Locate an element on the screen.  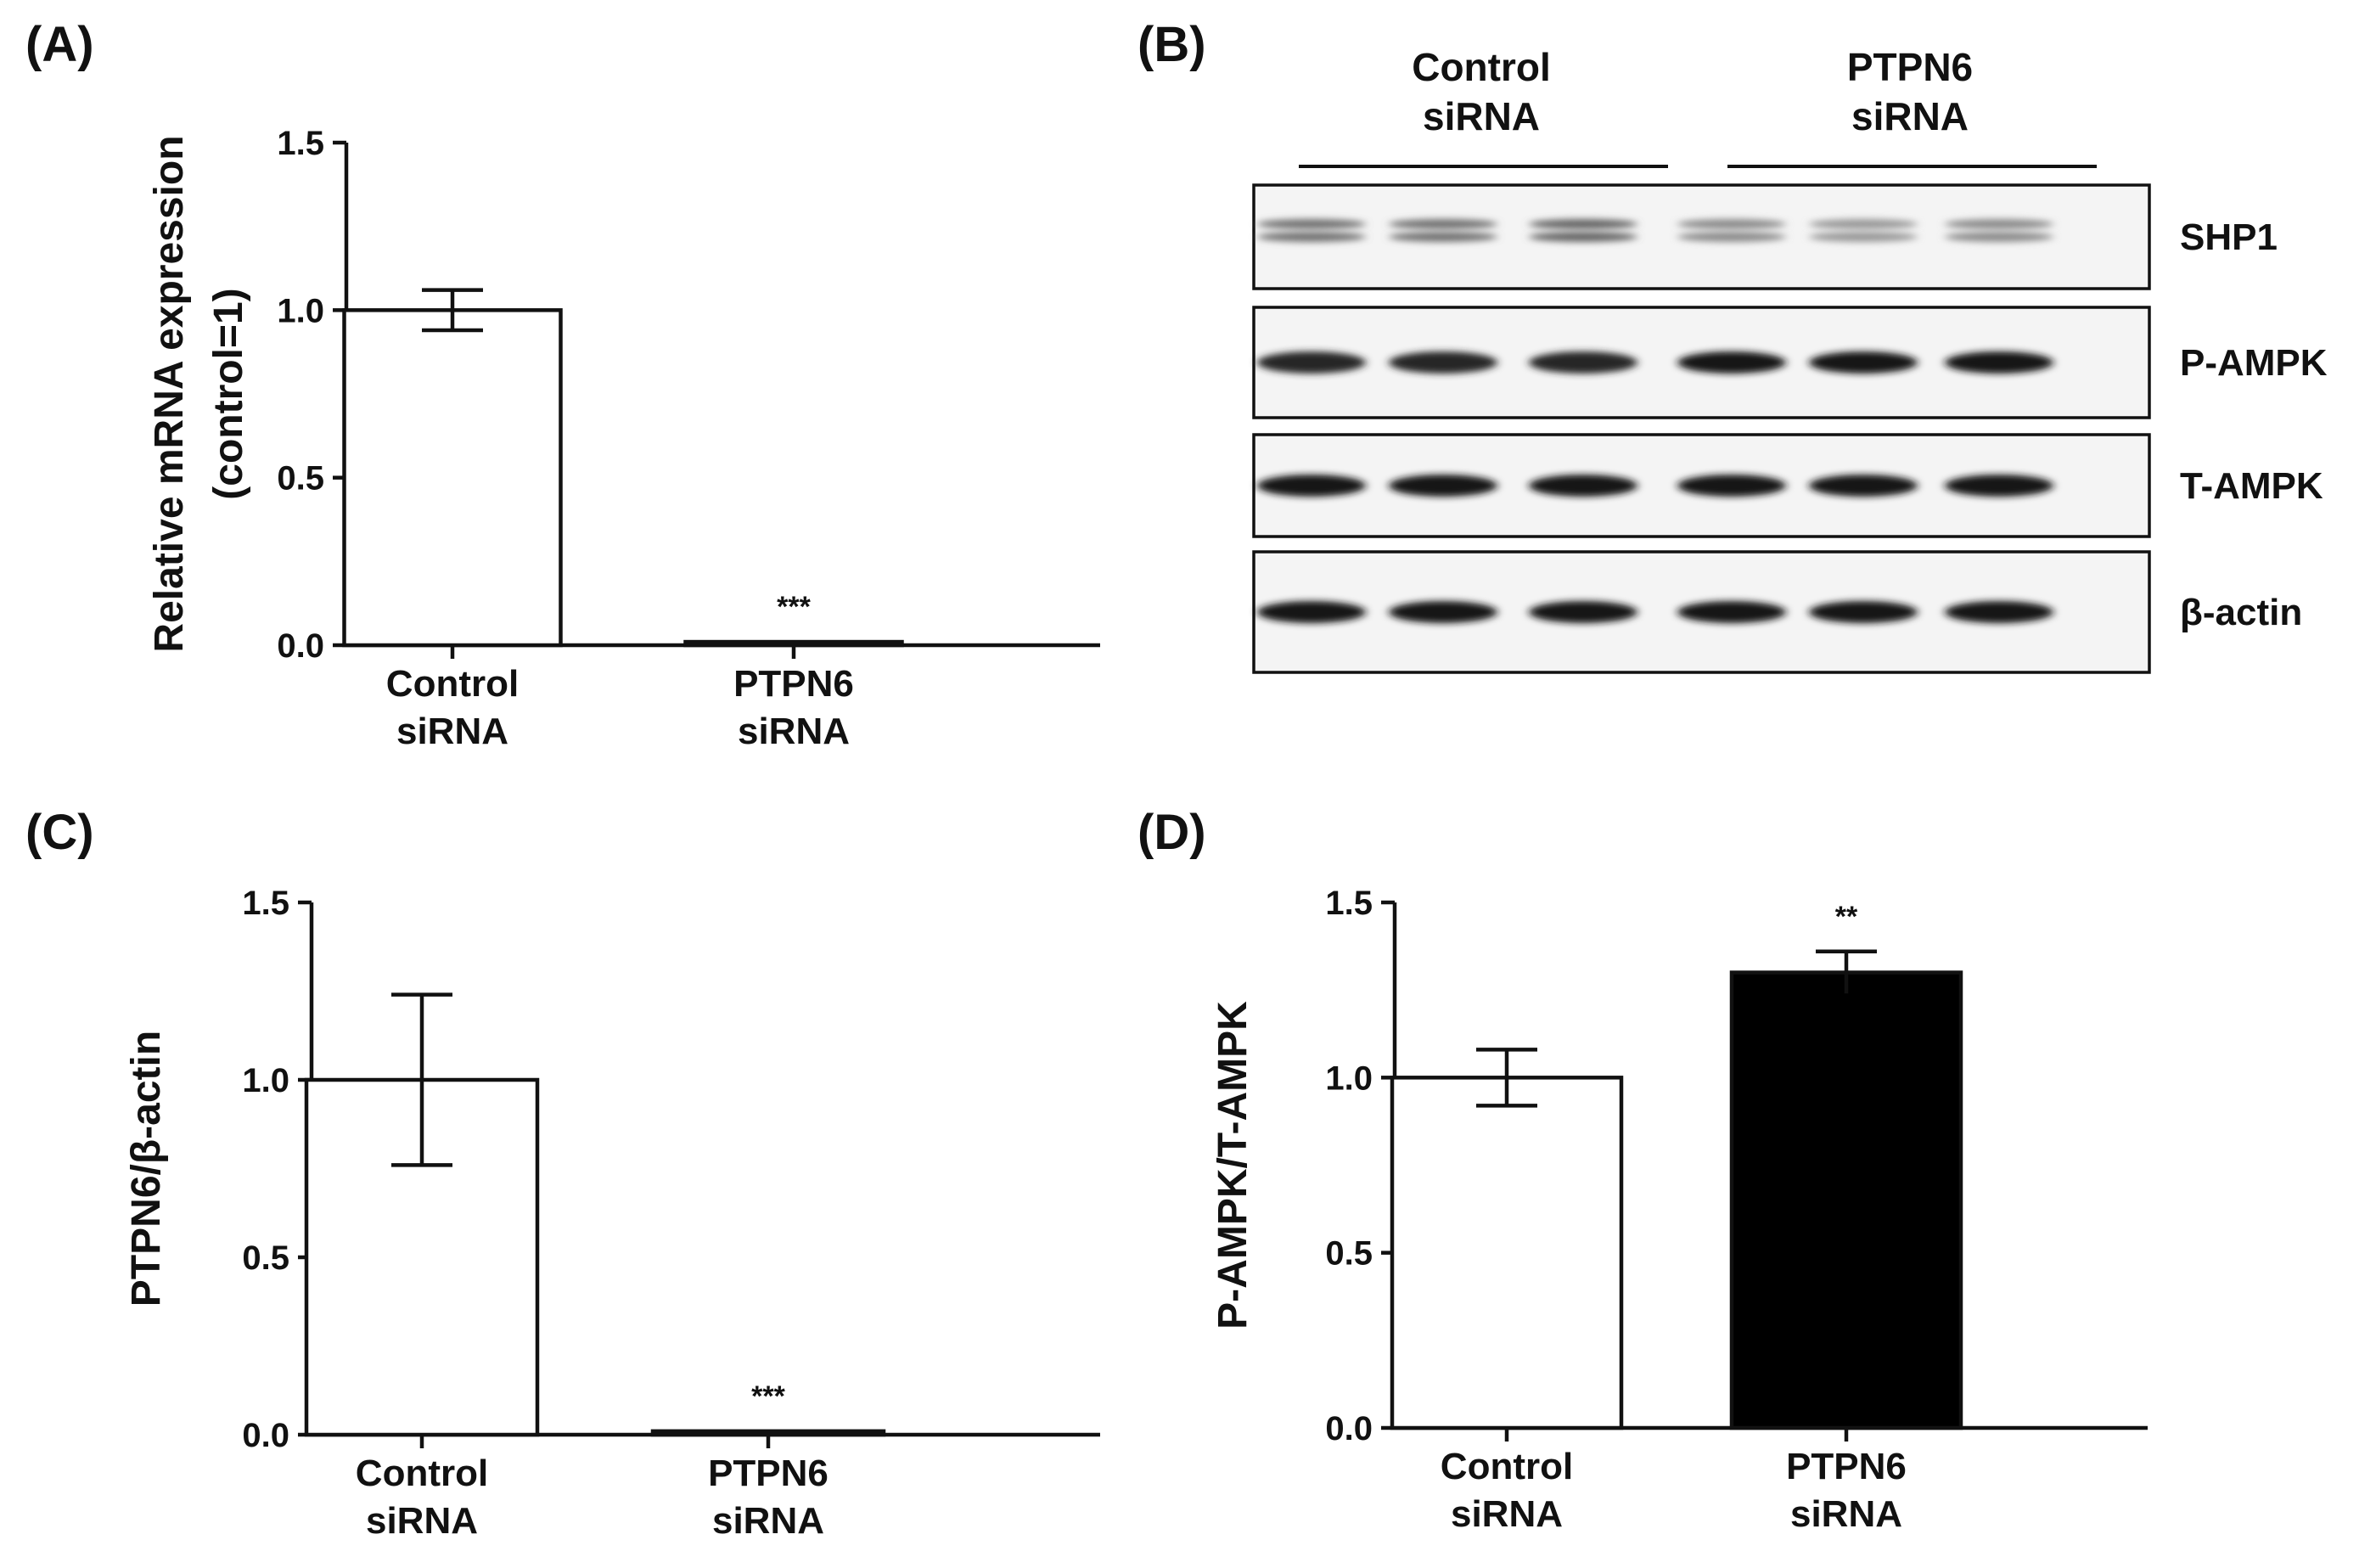
blot-row-label: β-actin is located at coordinates (2241, 612).